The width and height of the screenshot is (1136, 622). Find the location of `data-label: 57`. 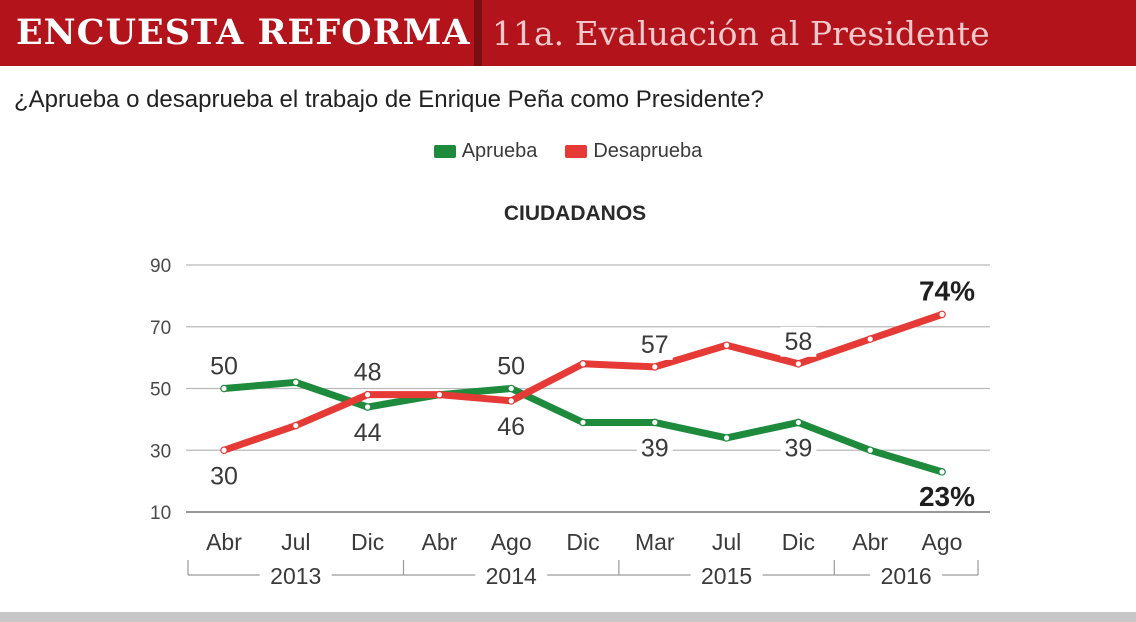

data-label: 57 is located at coordinates (655, 345).